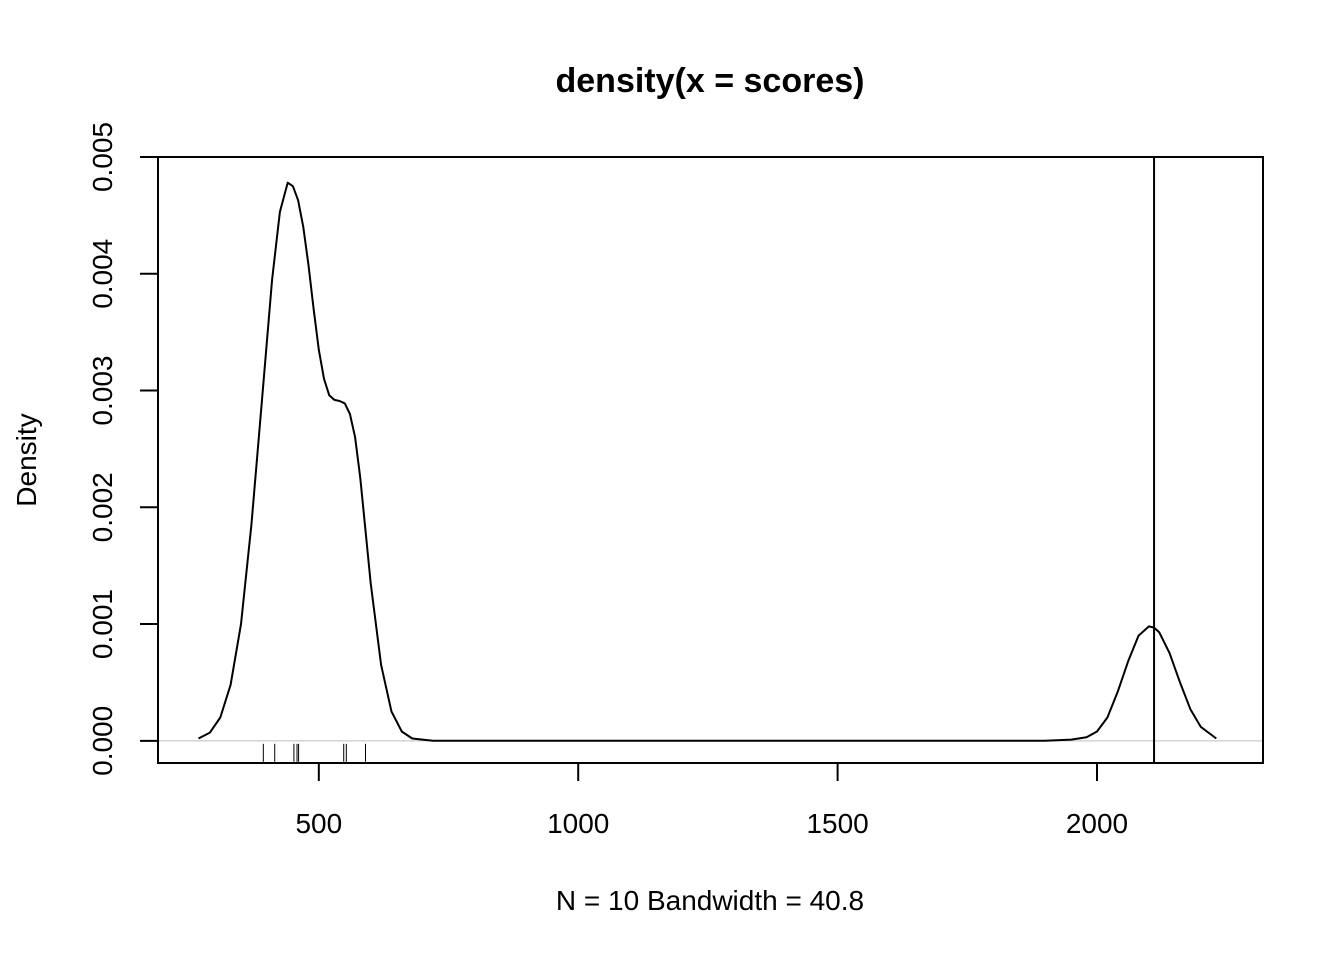 This screenshot has height=960, width=1344. What do you see at coordinates (102, 157) in the screenshot?
I see `y-tick-label-5: 0.005` at bounding box center [102, 157].